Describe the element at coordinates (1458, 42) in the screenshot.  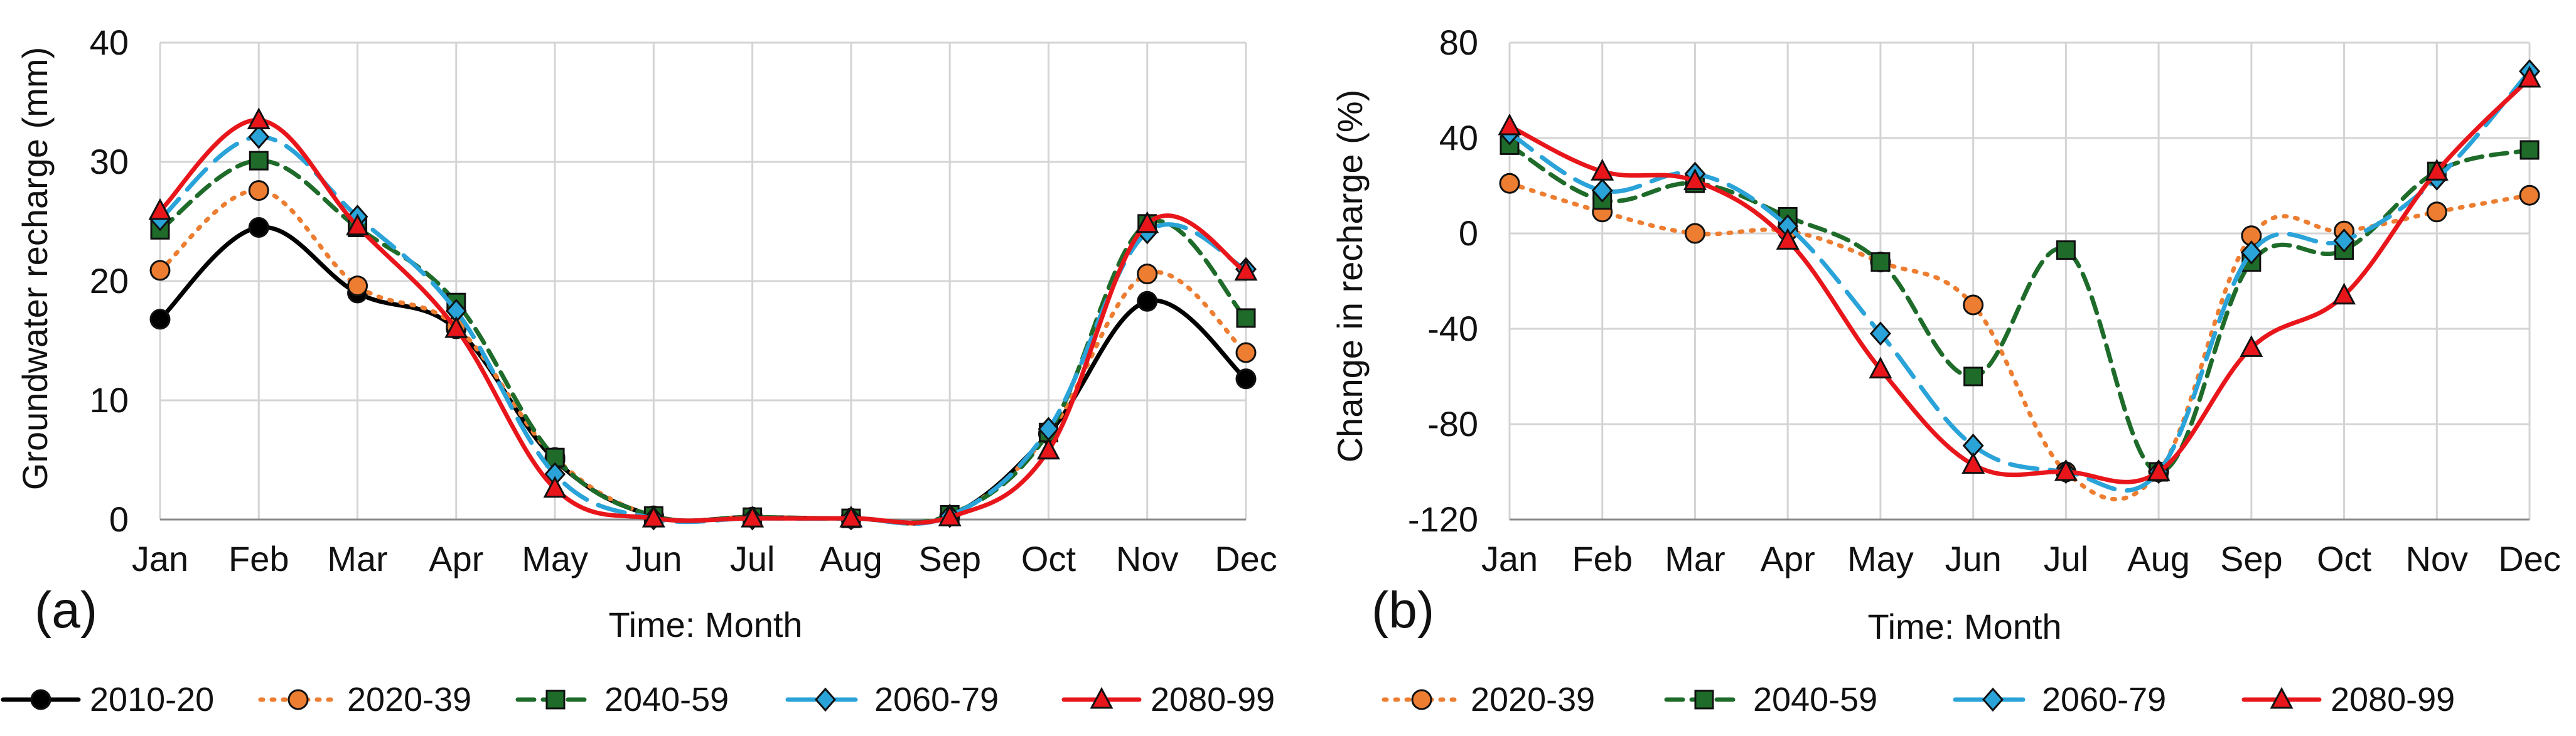
I see `y-tick-label: 80` at that location.